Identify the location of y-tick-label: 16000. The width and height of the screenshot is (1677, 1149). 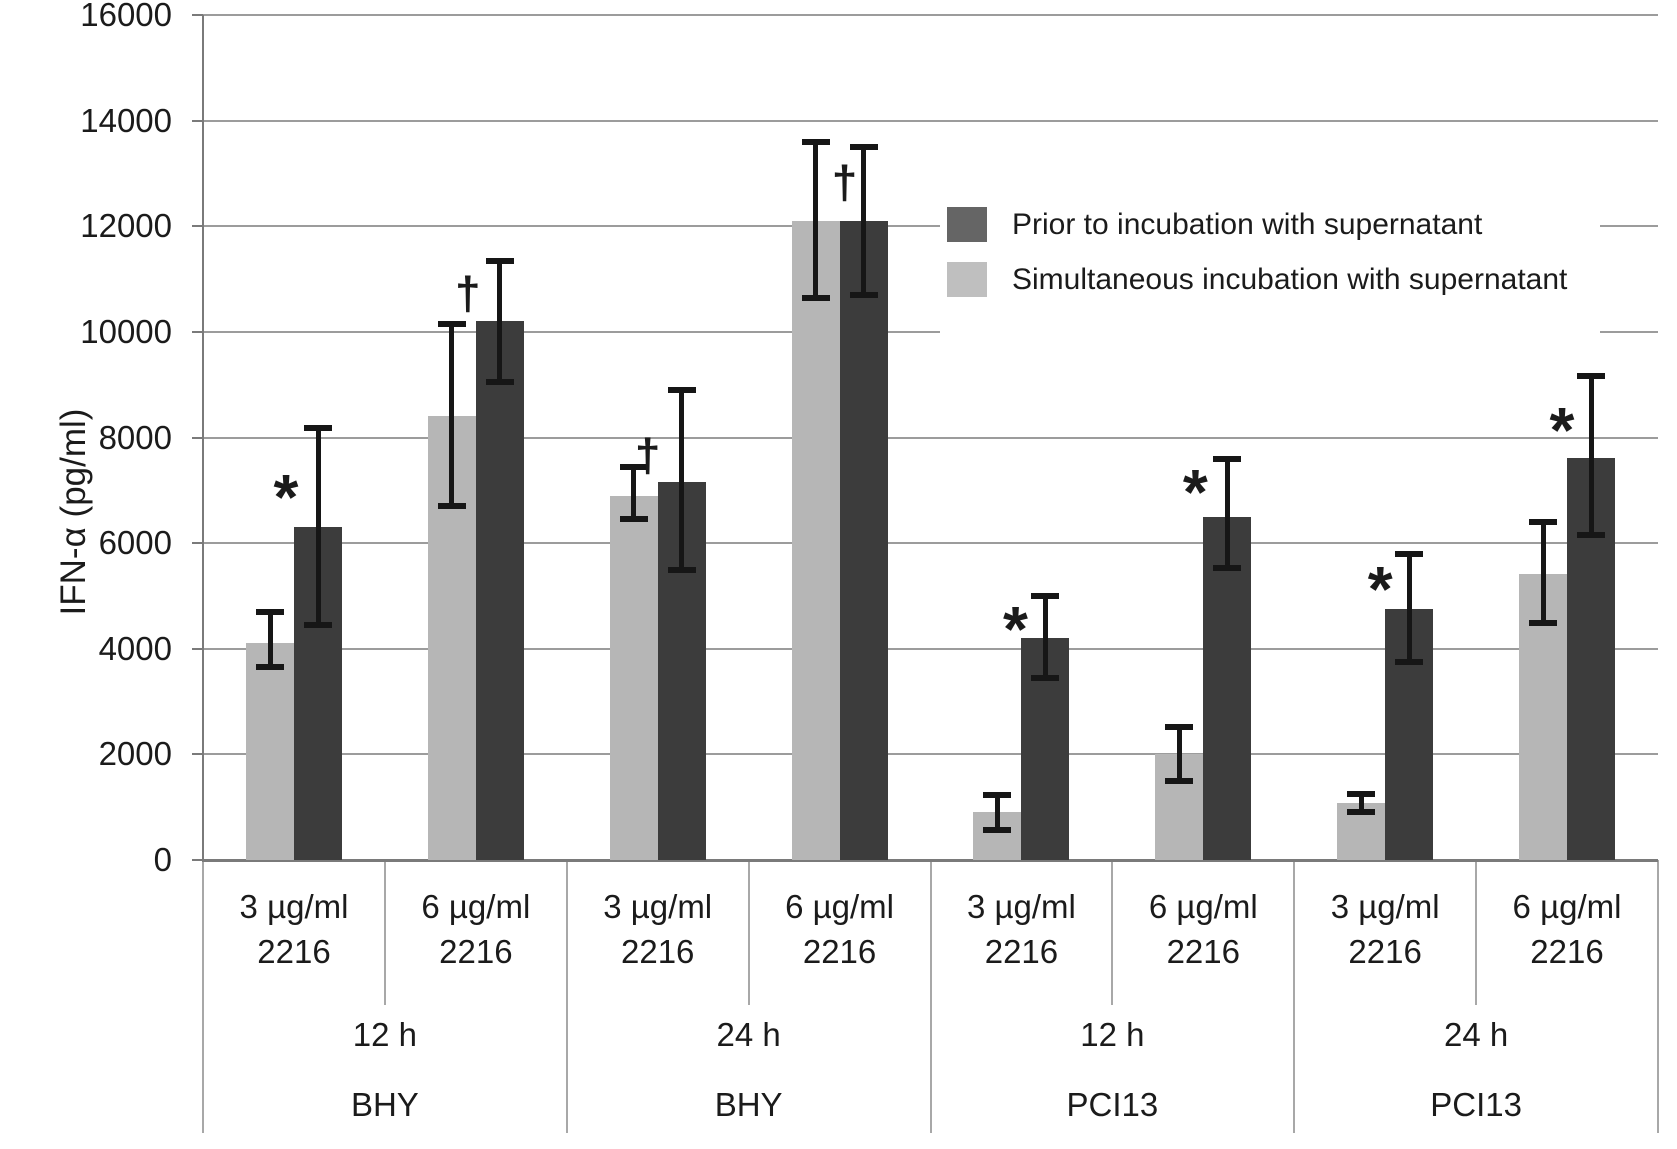
(126, 16).